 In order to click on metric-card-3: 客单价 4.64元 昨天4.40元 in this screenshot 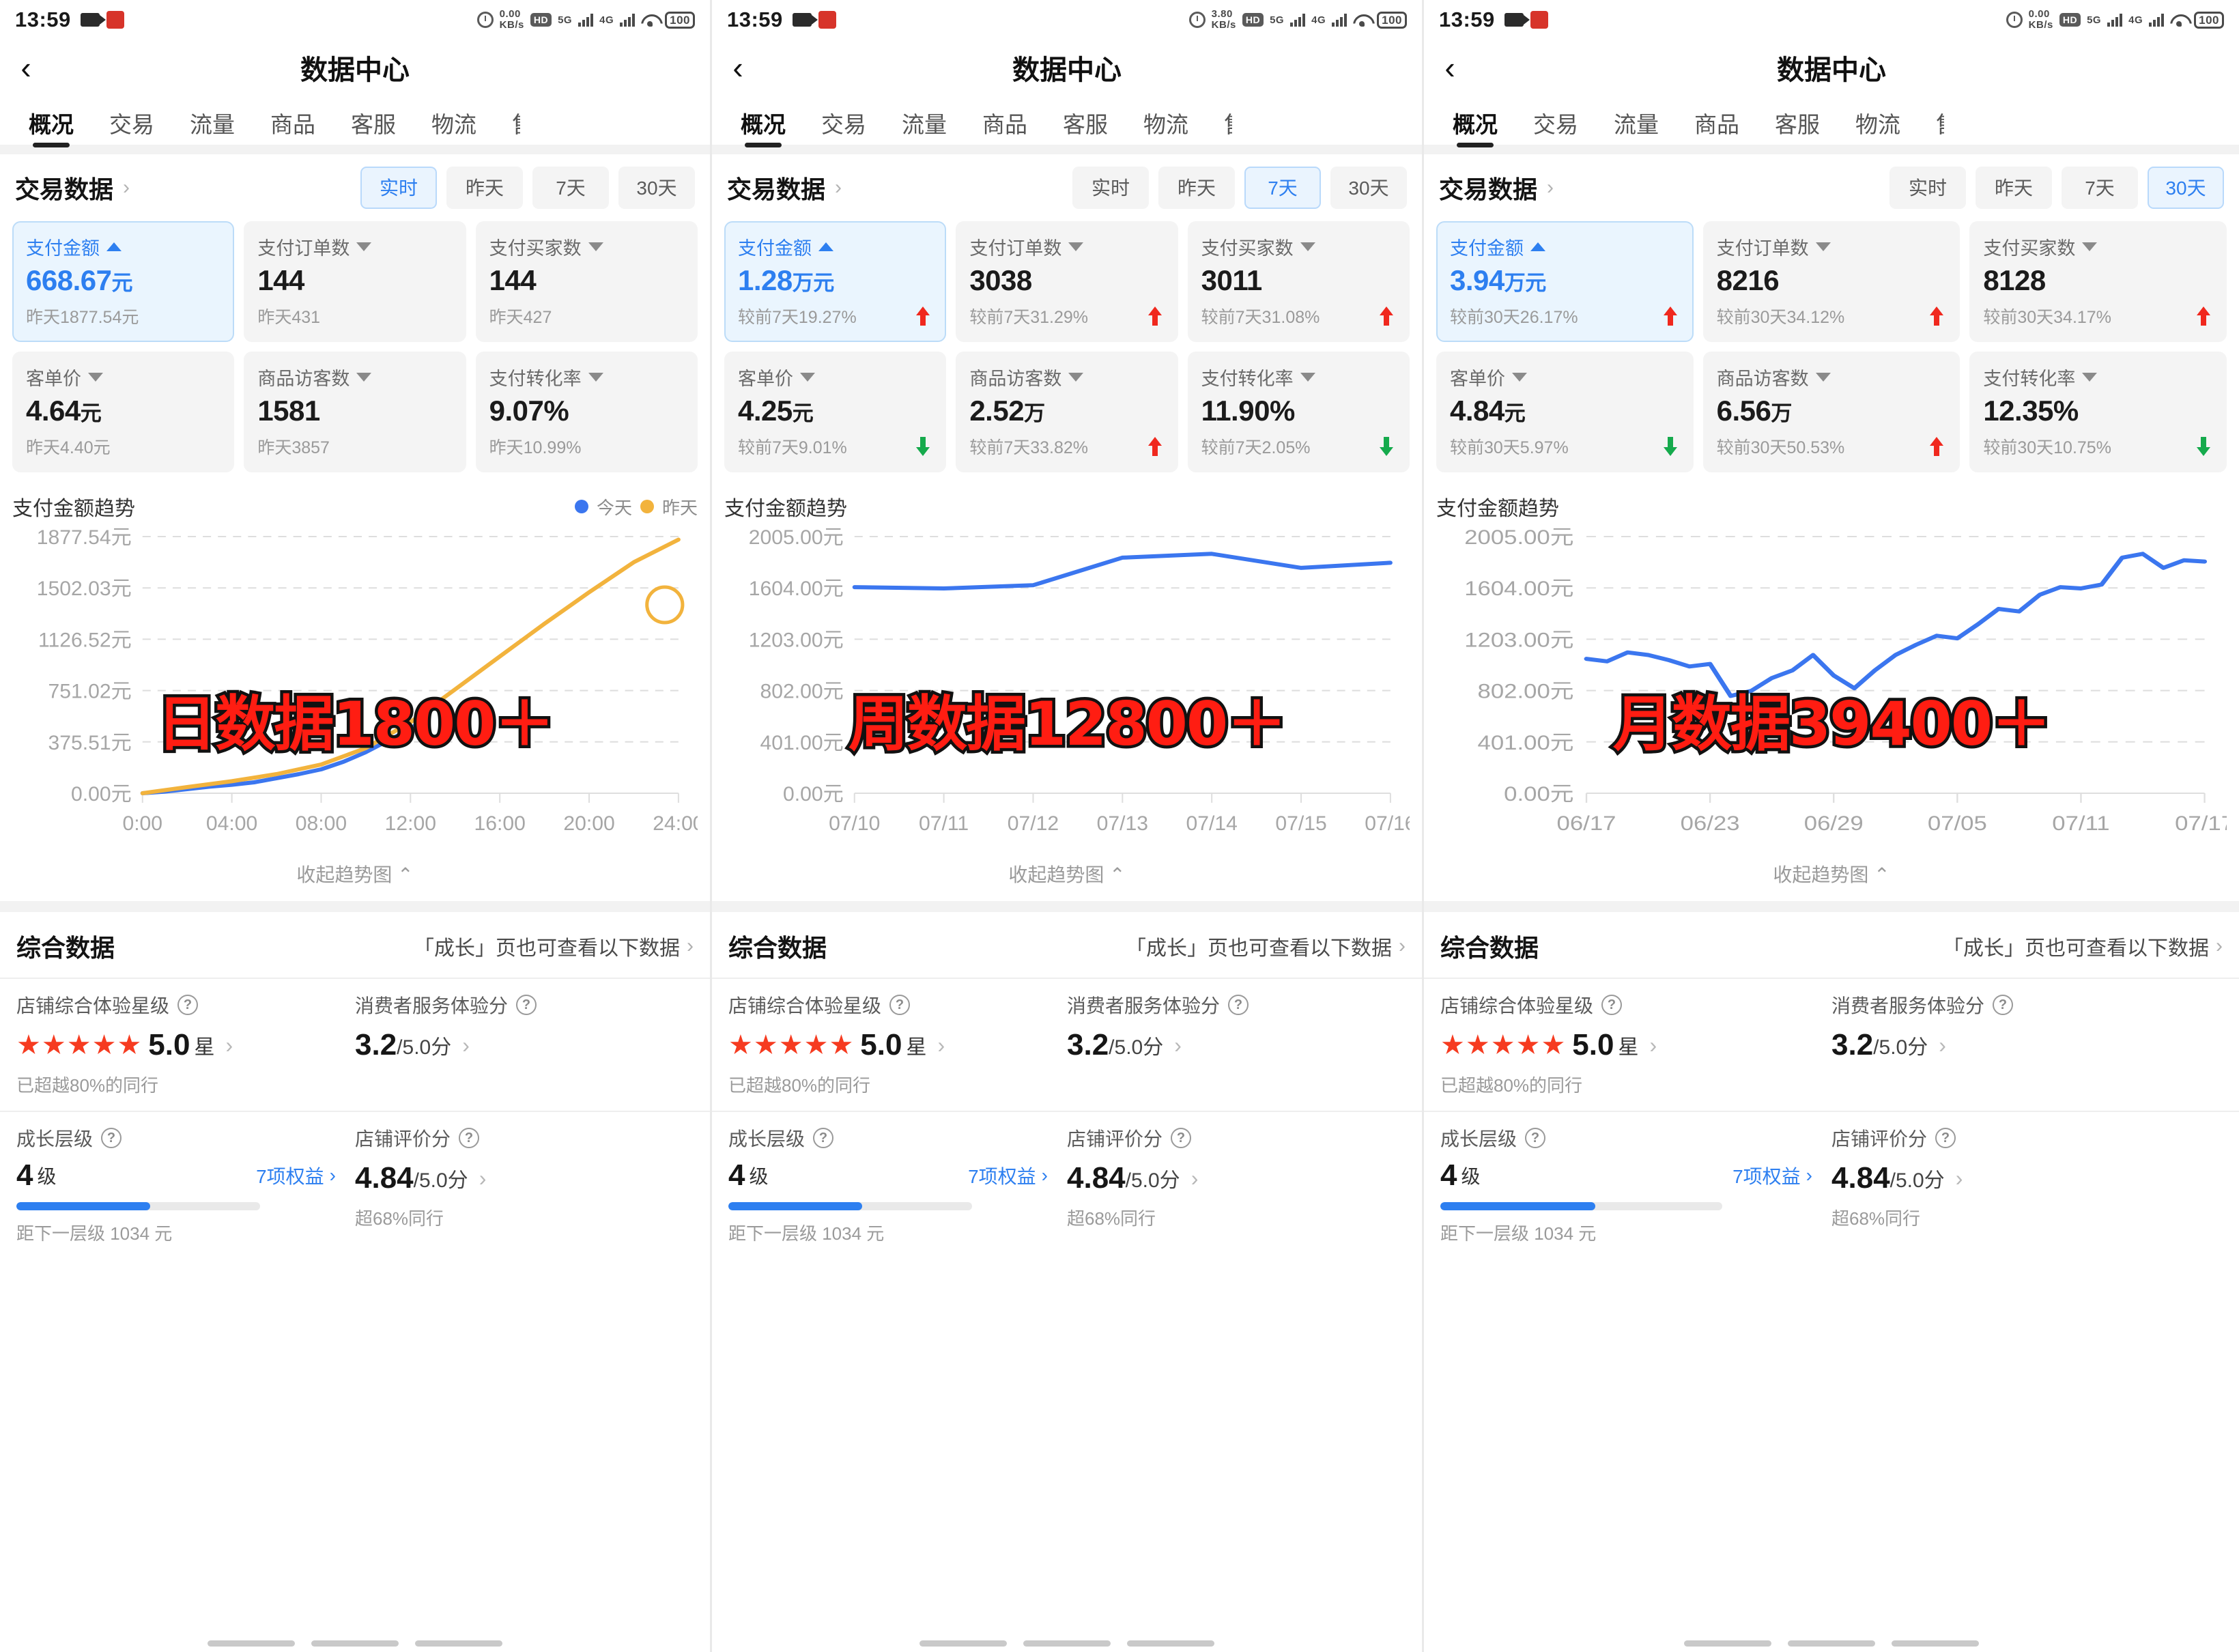, I will do `click(123, 412)`.